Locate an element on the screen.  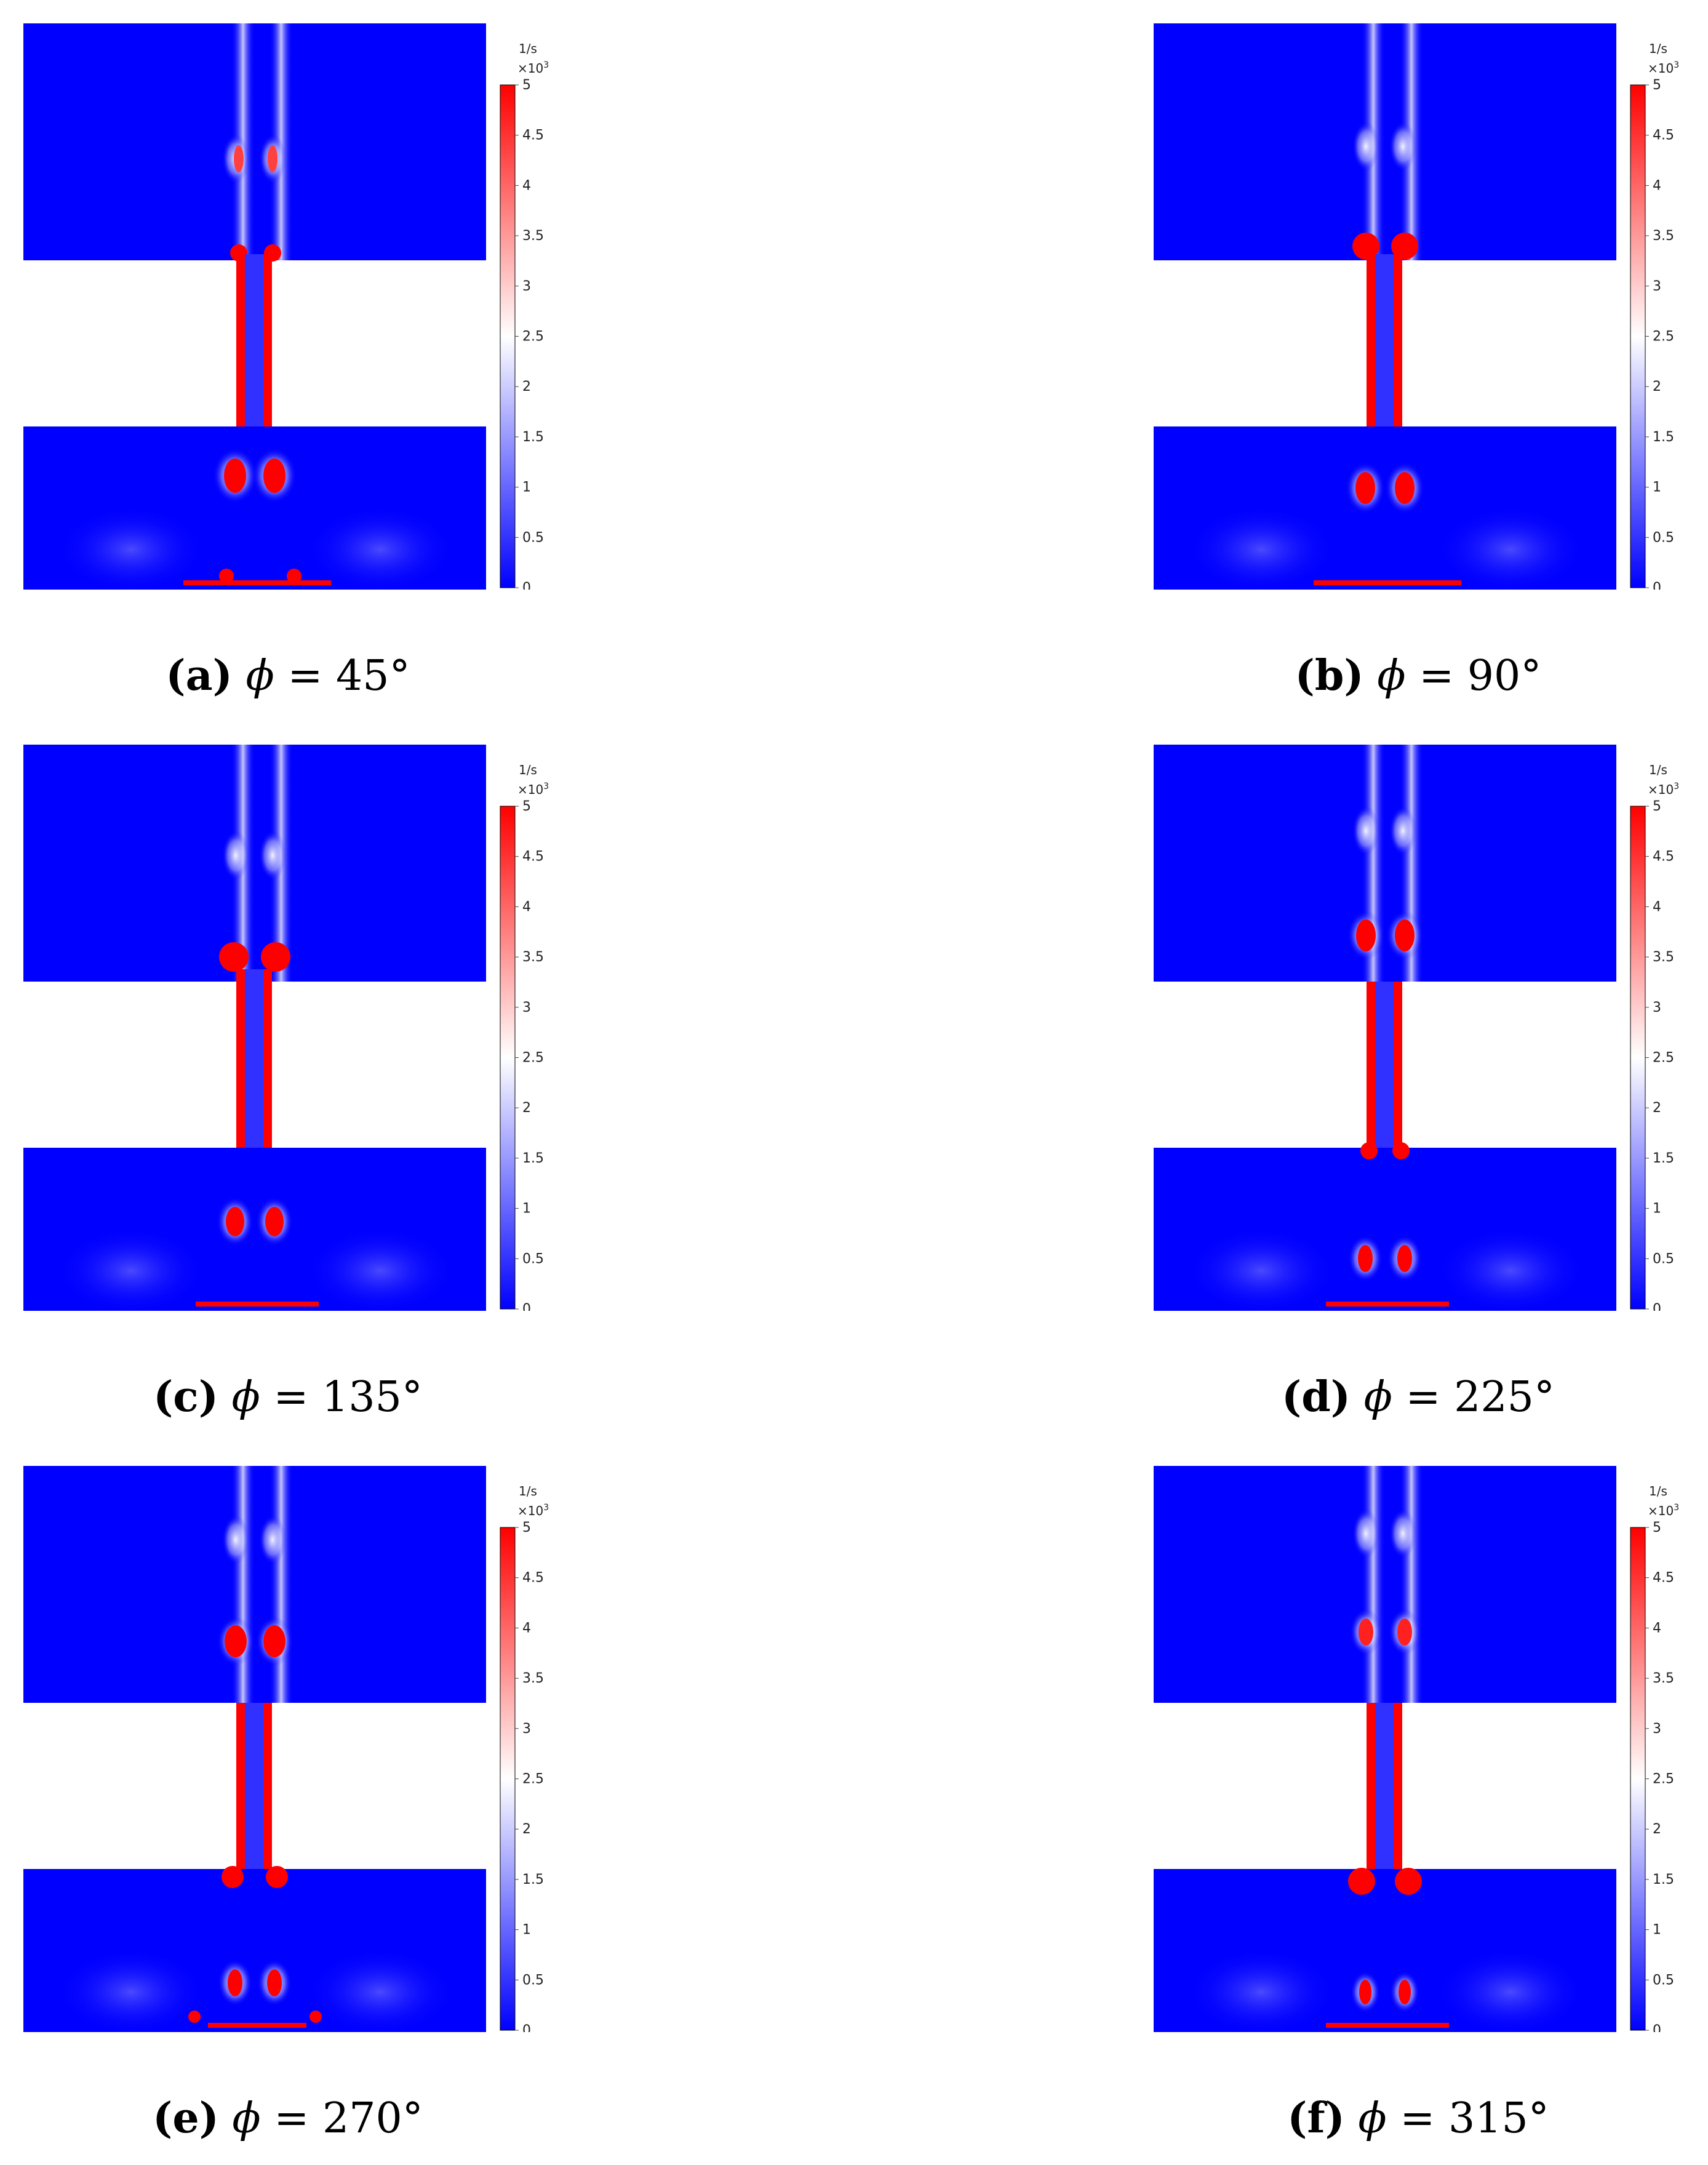
panel-a: 1/s ×10³ 0 0.5 1 1.5 2 2.5 3 3.5 4 4.5 5 (a) ϕ = 45° is located at coordinates (346, 361).